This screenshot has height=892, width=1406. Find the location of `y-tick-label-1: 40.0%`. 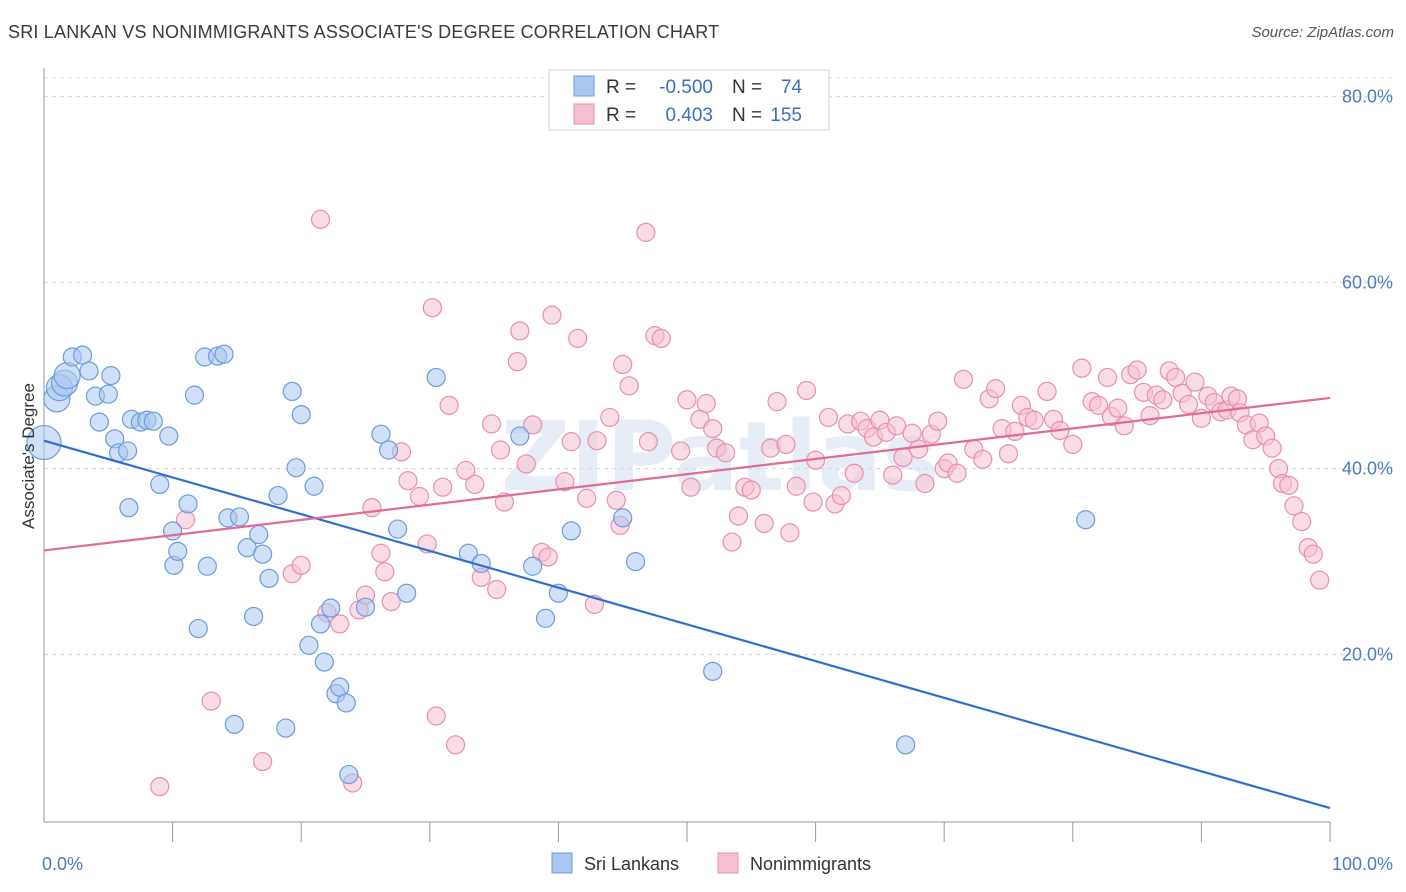

y-tick-label-1: 40.0% is located at coordinates (1367, 469).